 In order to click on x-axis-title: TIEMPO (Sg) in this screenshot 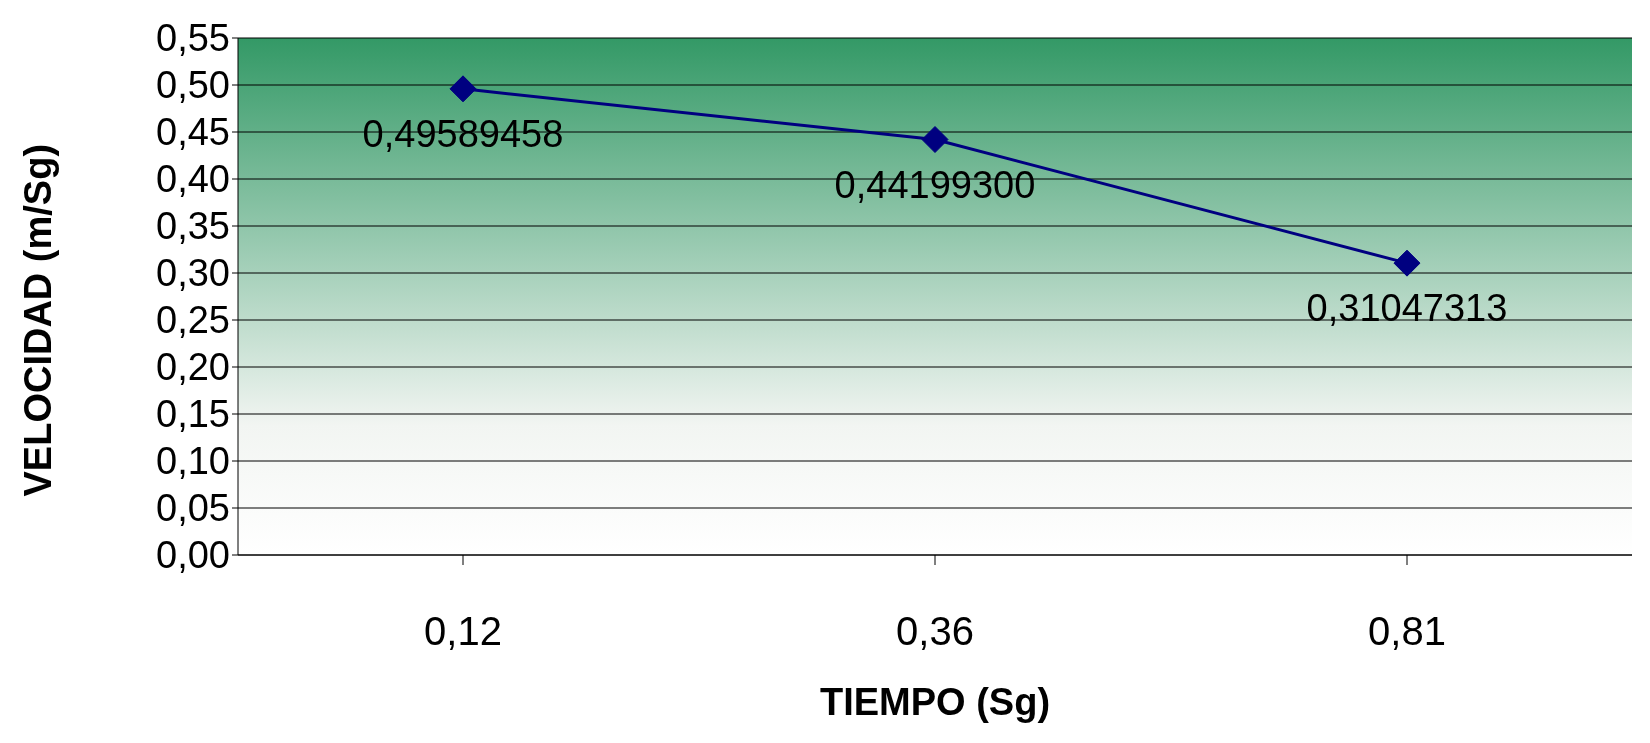, I will do `click(935, 702)`.